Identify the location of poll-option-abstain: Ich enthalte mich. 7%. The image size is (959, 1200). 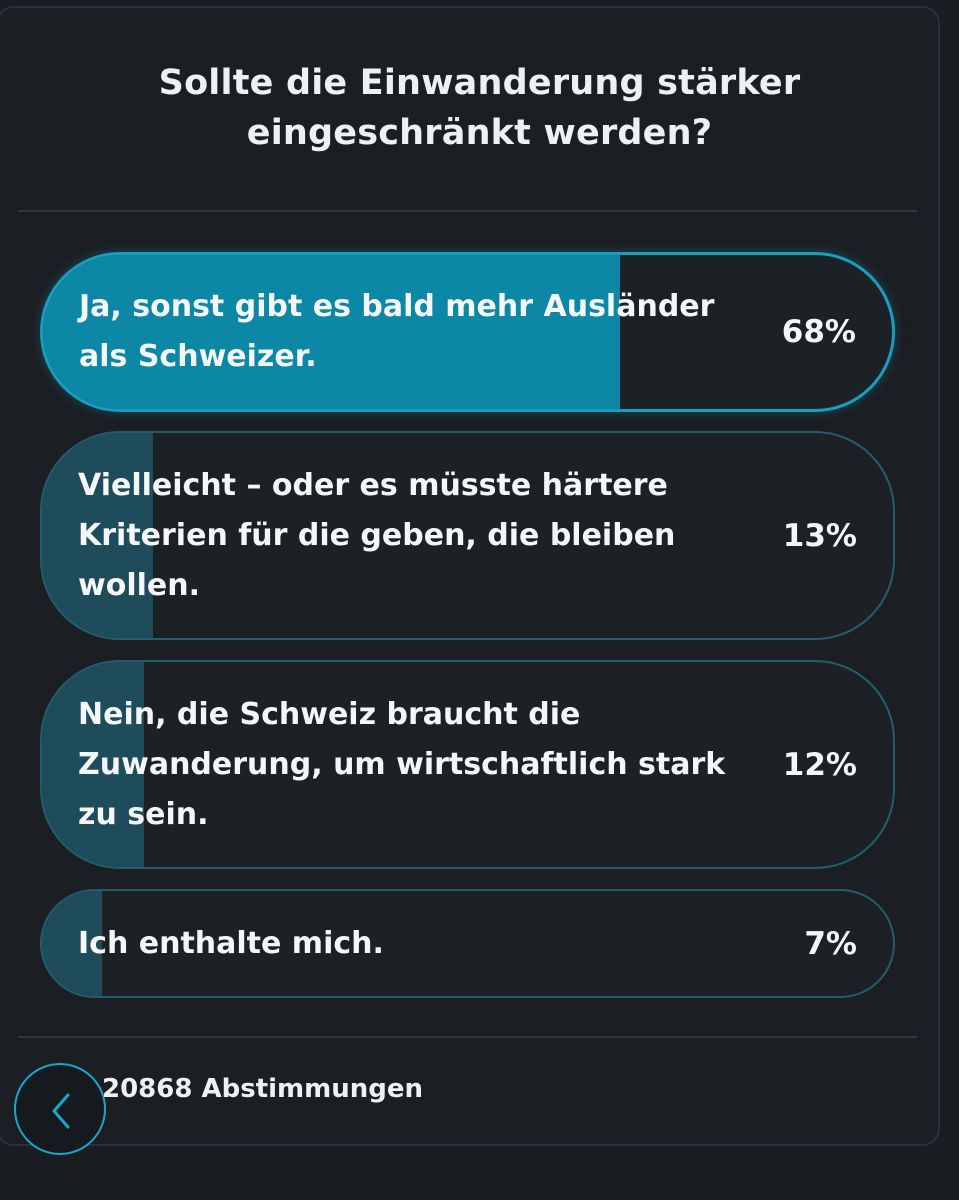
(467, 943).